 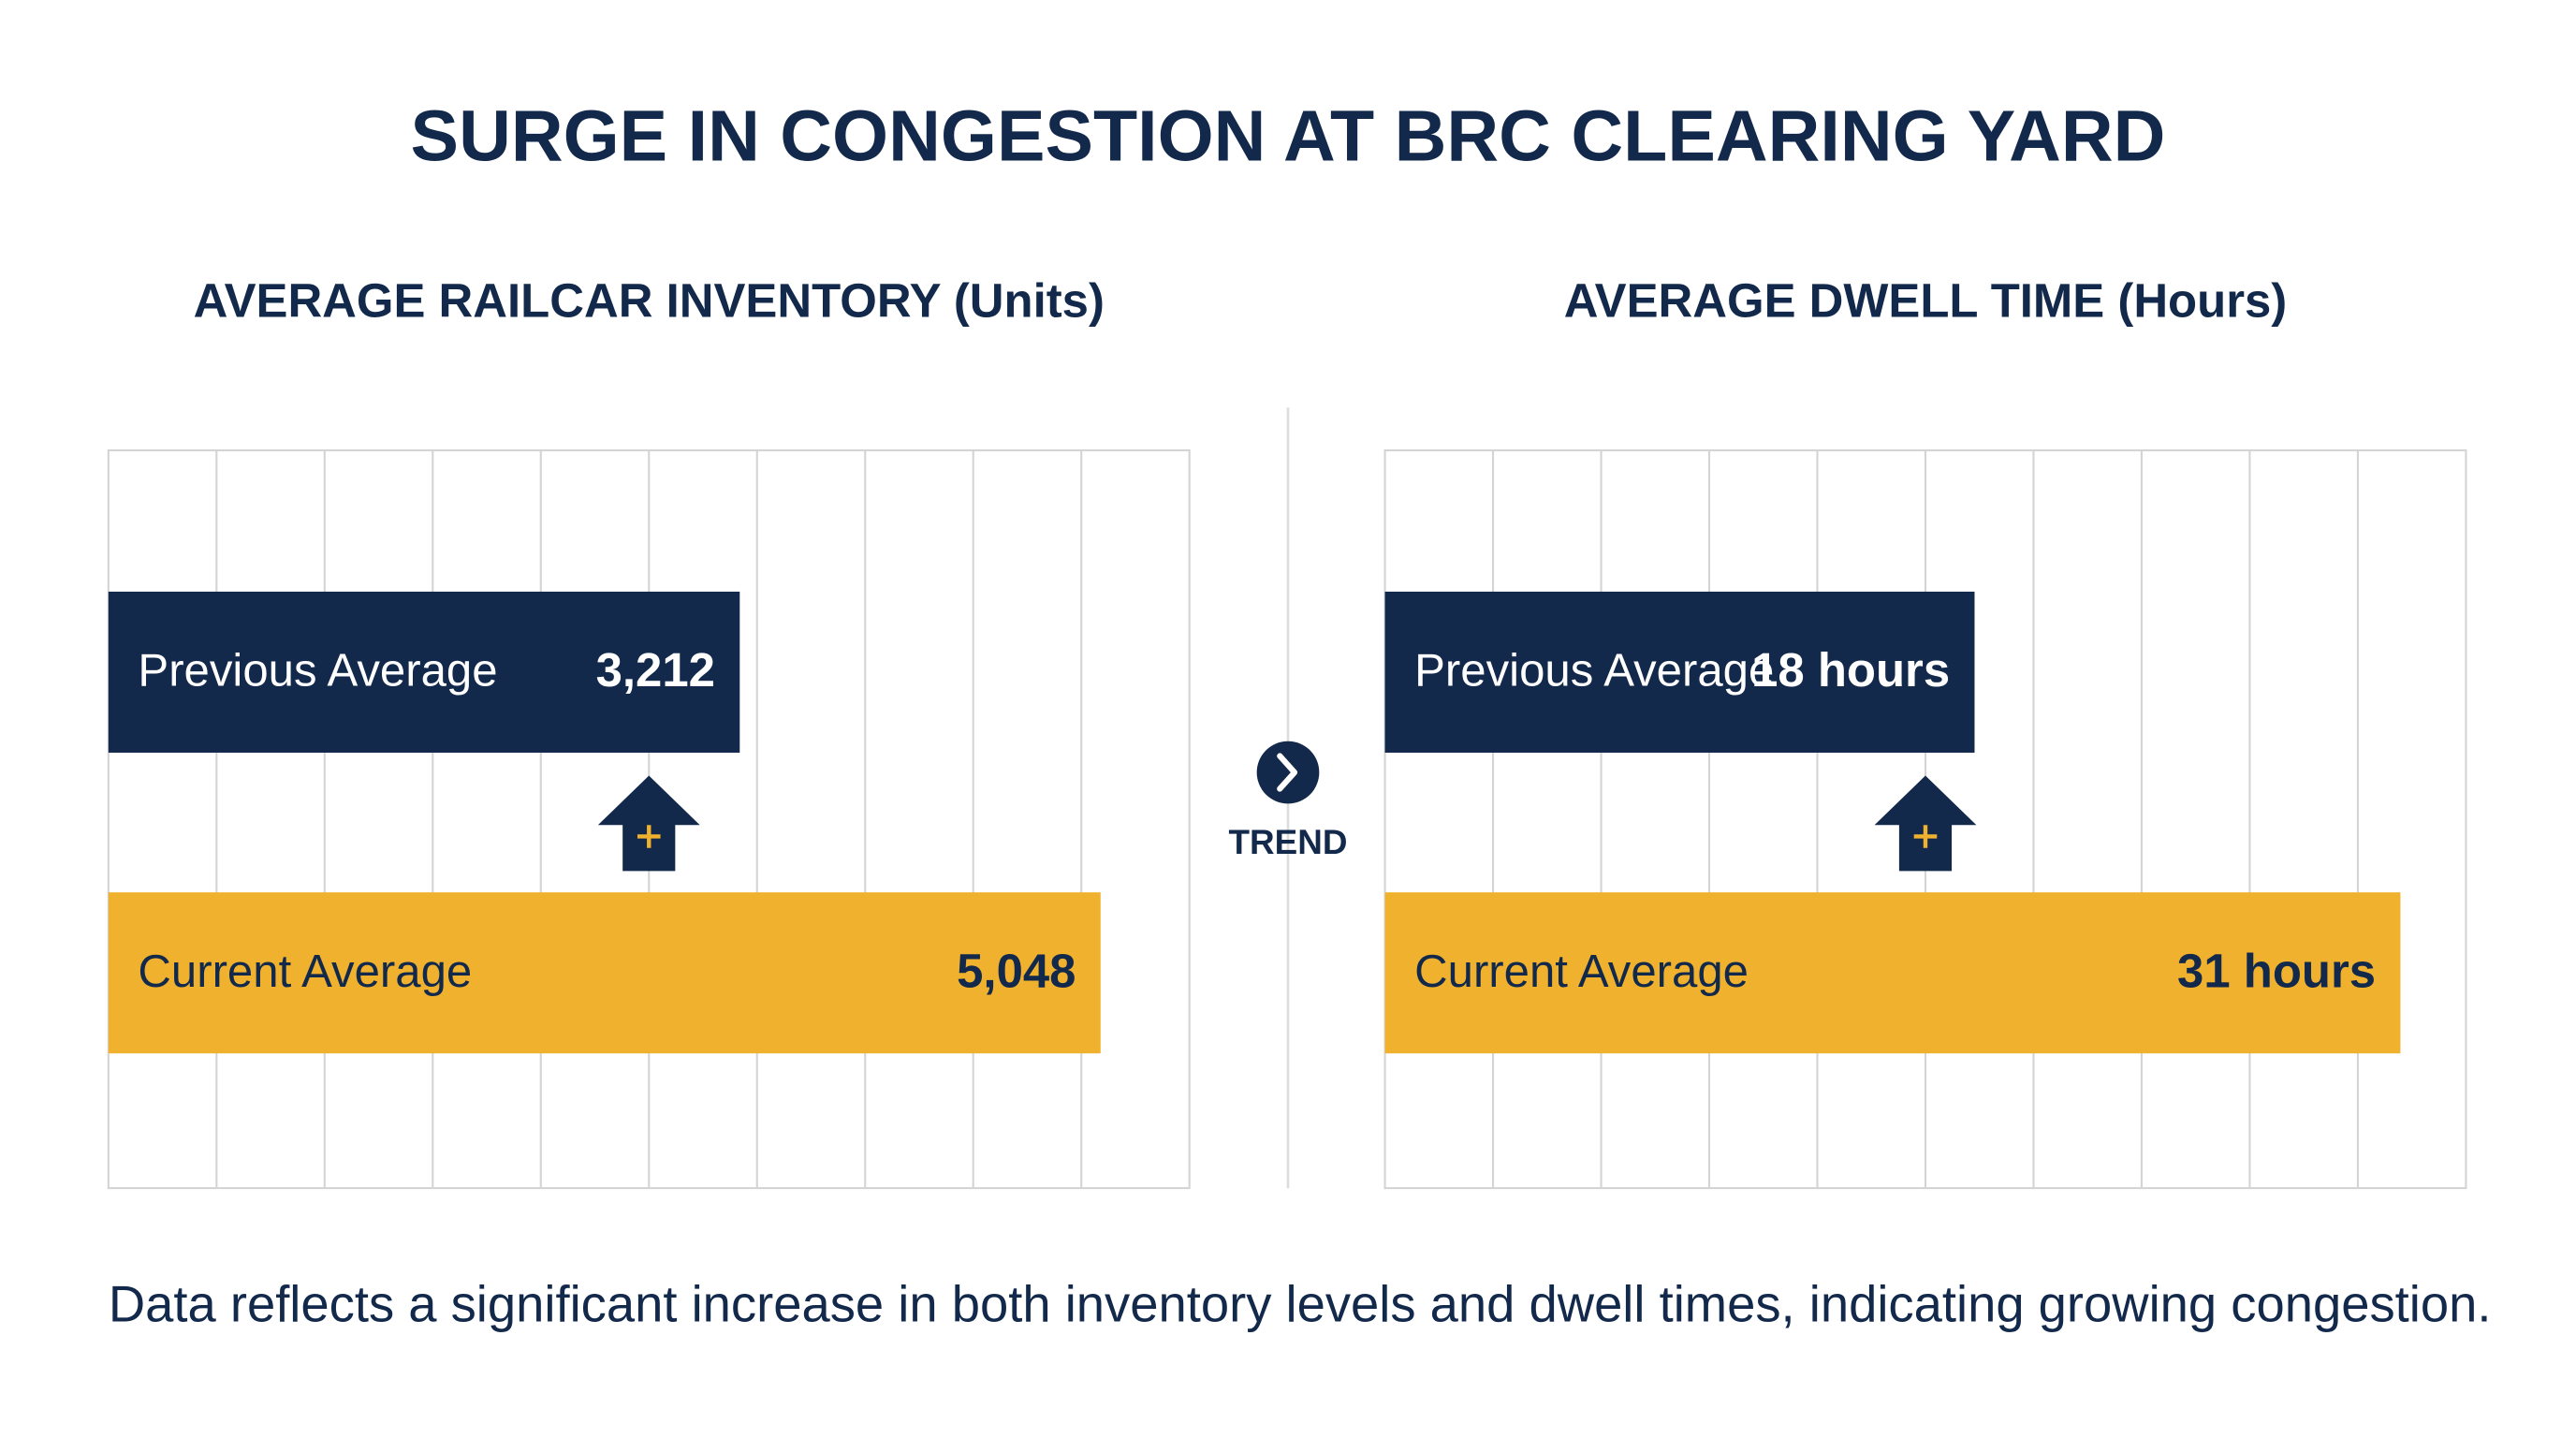 I want to click on bar-value-label: 5,048, so click(x=1017, y=970).